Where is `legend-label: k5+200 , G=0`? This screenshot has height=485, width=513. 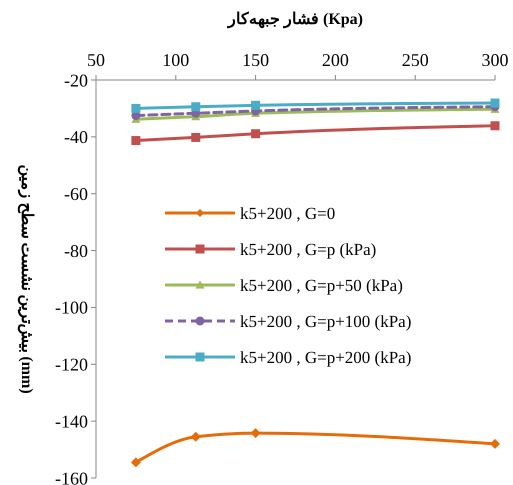
legend-label: k5+200 , G=0 is located at coordinates (288, 213).